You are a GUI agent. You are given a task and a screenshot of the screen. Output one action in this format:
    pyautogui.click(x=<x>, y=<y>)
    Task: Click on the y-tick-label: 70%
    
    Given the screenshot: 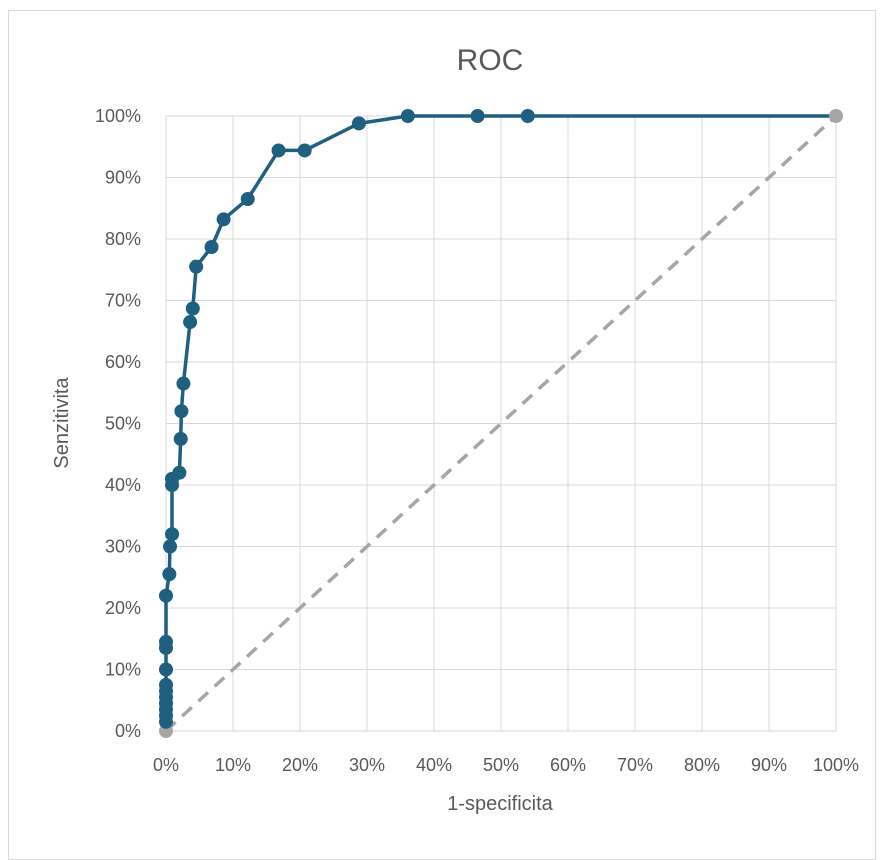 What is the action you would take?
    pyautogui.click(x=123, y=301)
    